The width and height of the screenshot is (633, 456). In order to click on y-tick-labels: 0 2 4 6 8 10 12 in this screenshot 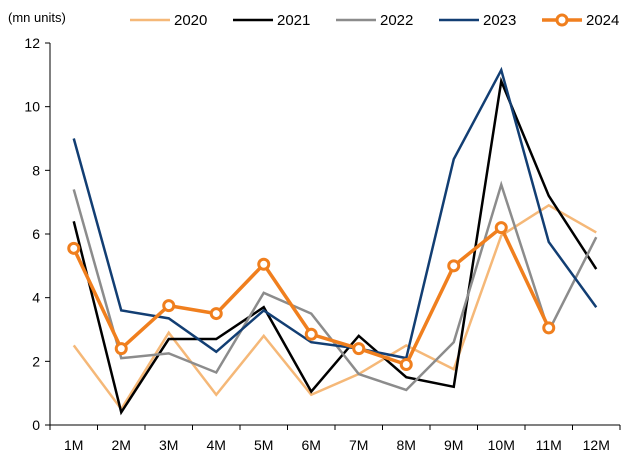, I will do `click(32, 234)`.